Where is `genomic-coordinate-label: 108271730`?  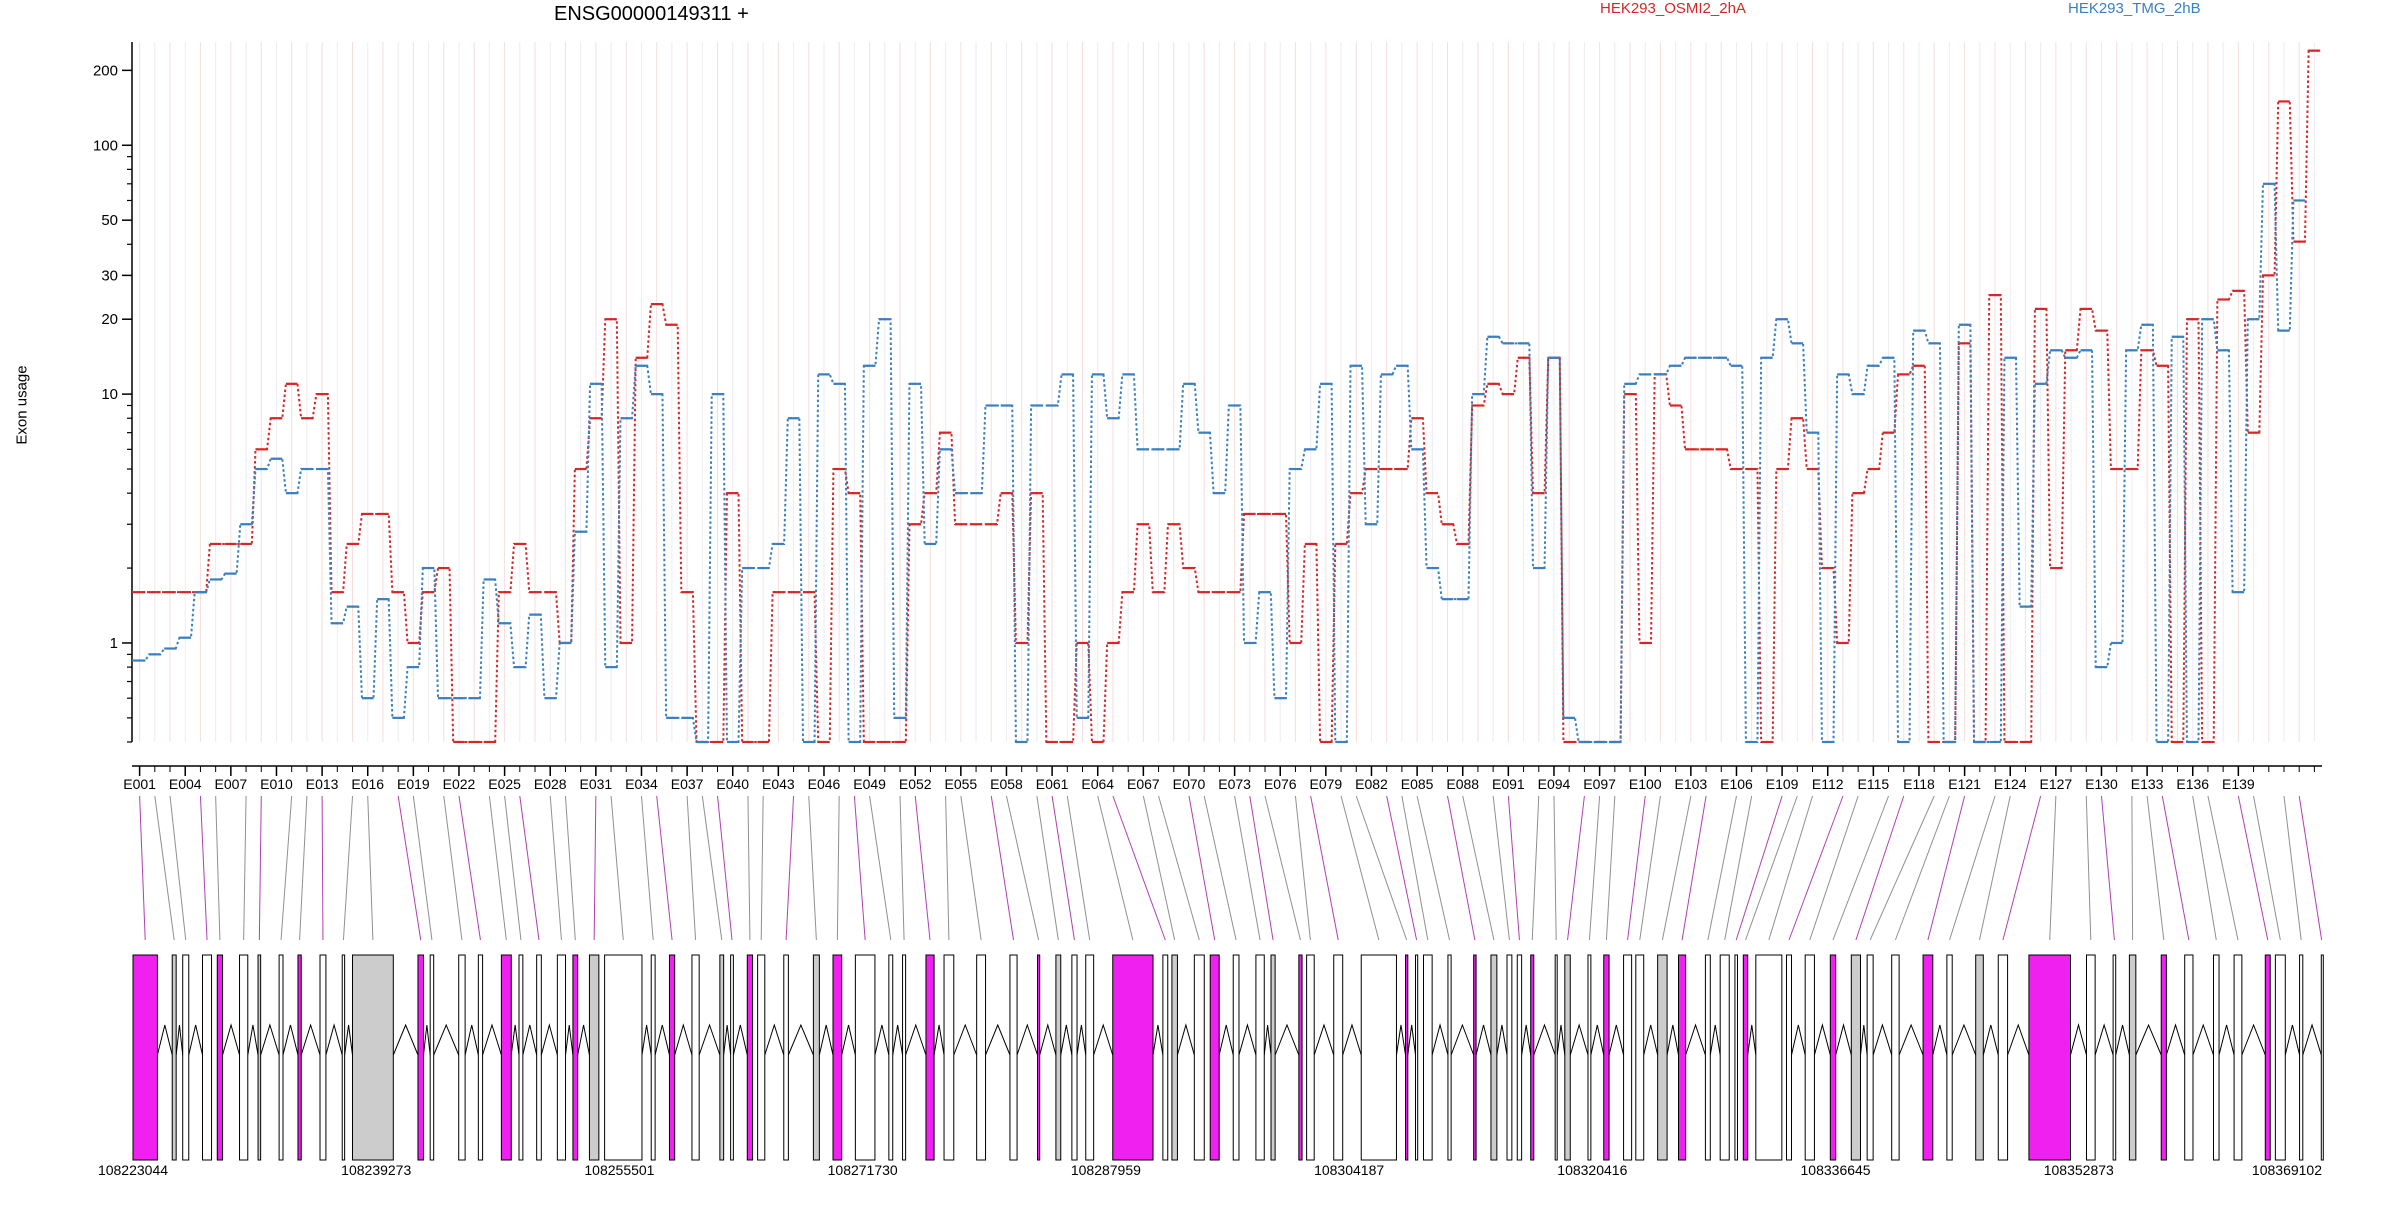 genomic-coordinate-label: 108271730 is located at coordinates (863, 1170).